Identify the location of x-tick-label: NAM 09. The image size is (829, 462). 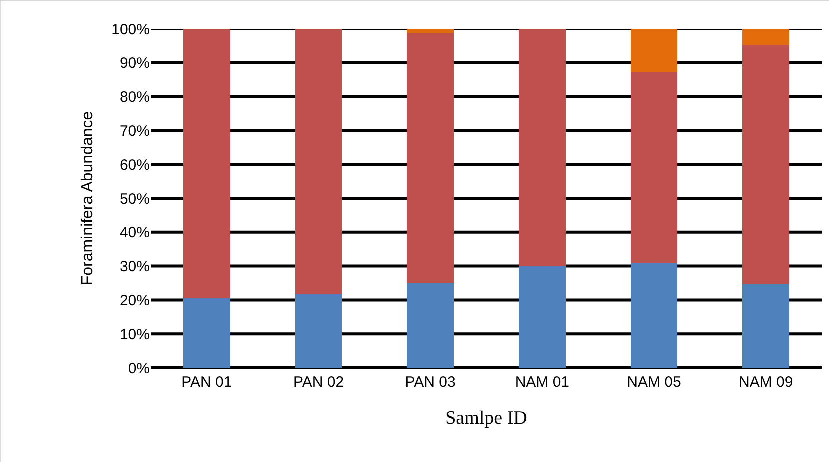
(766, 382).